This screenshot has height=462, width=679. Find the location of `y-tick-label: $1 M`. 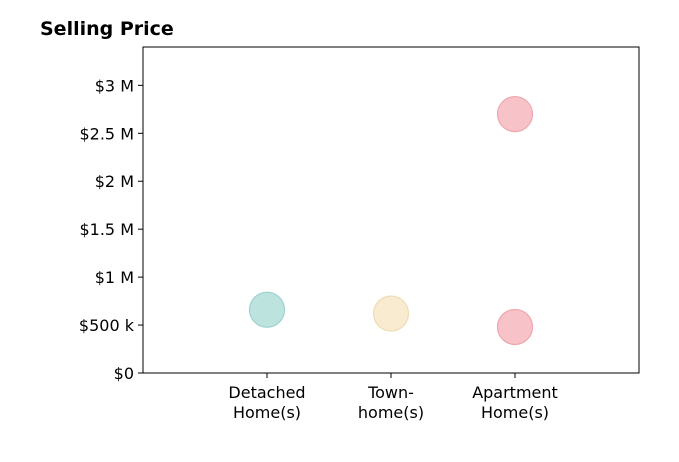

y-tick-label: $1 M is located at coordinates (114, 277).